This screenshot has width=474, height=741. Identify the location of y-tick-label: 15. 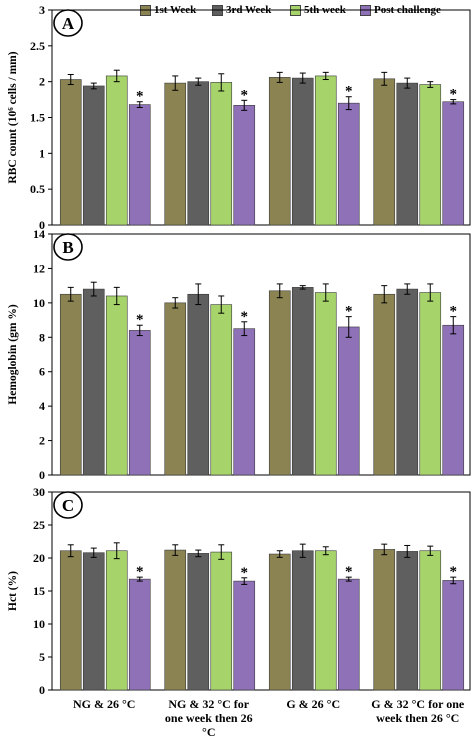
(39, 591).